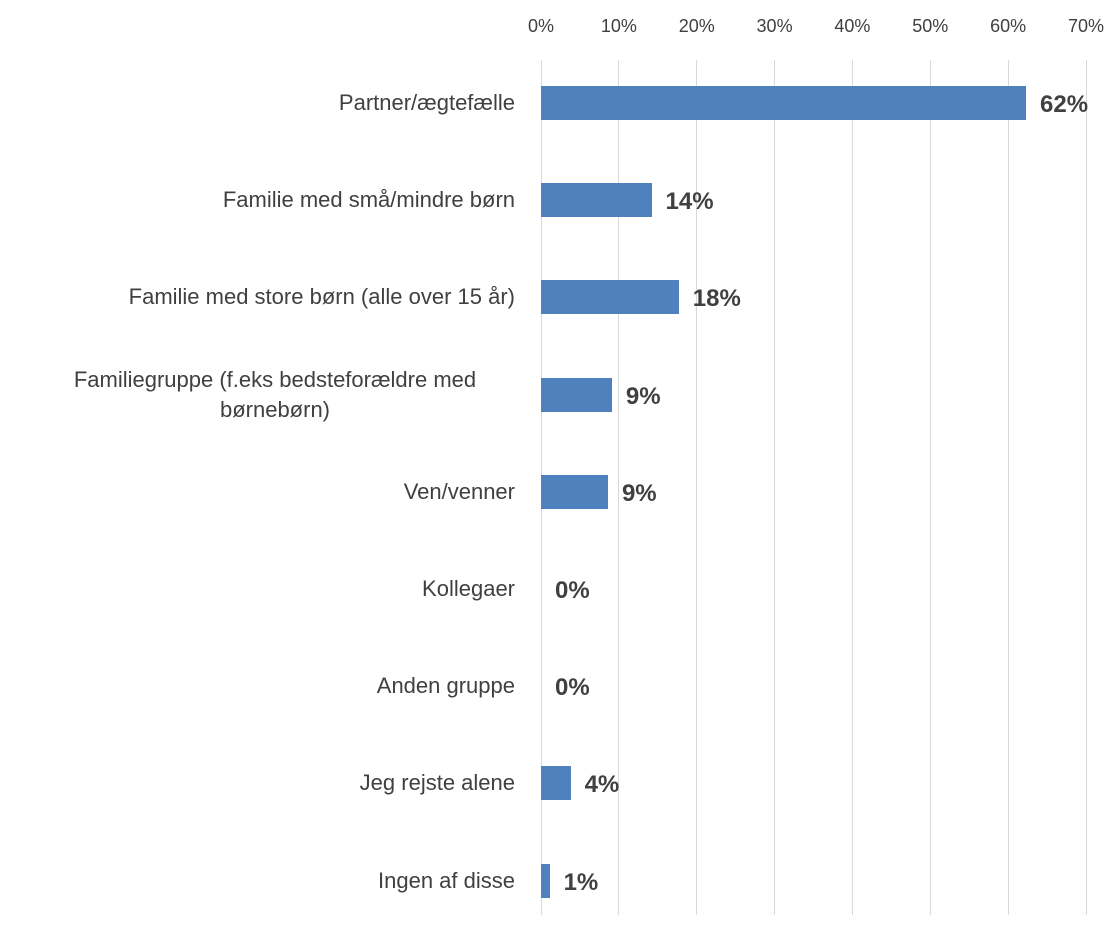 The image size is (1110, 925). I want to click on value-label: 1%, so click(581, 882).